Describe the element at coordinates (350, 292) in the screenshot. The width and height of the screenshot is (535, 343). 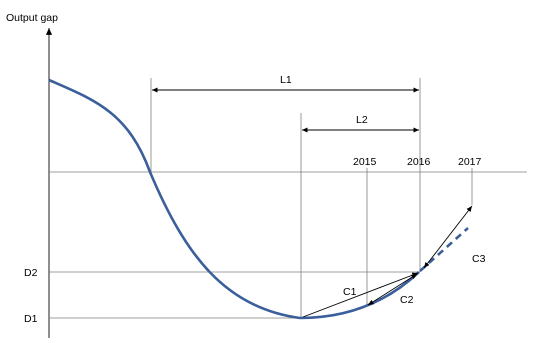
I see `segment-label-c1: C1` at that location.